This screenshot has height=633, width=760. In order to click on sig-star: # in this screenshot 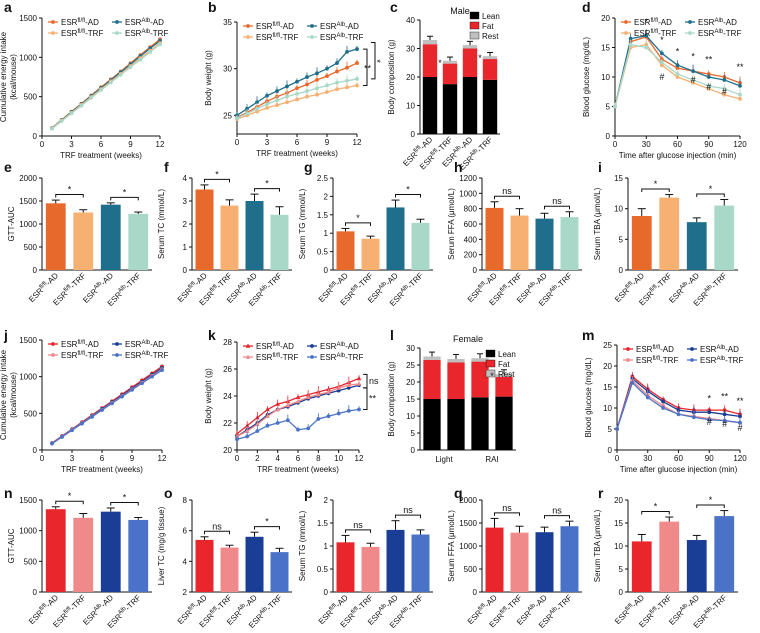, I will do `click(724, 424)`.